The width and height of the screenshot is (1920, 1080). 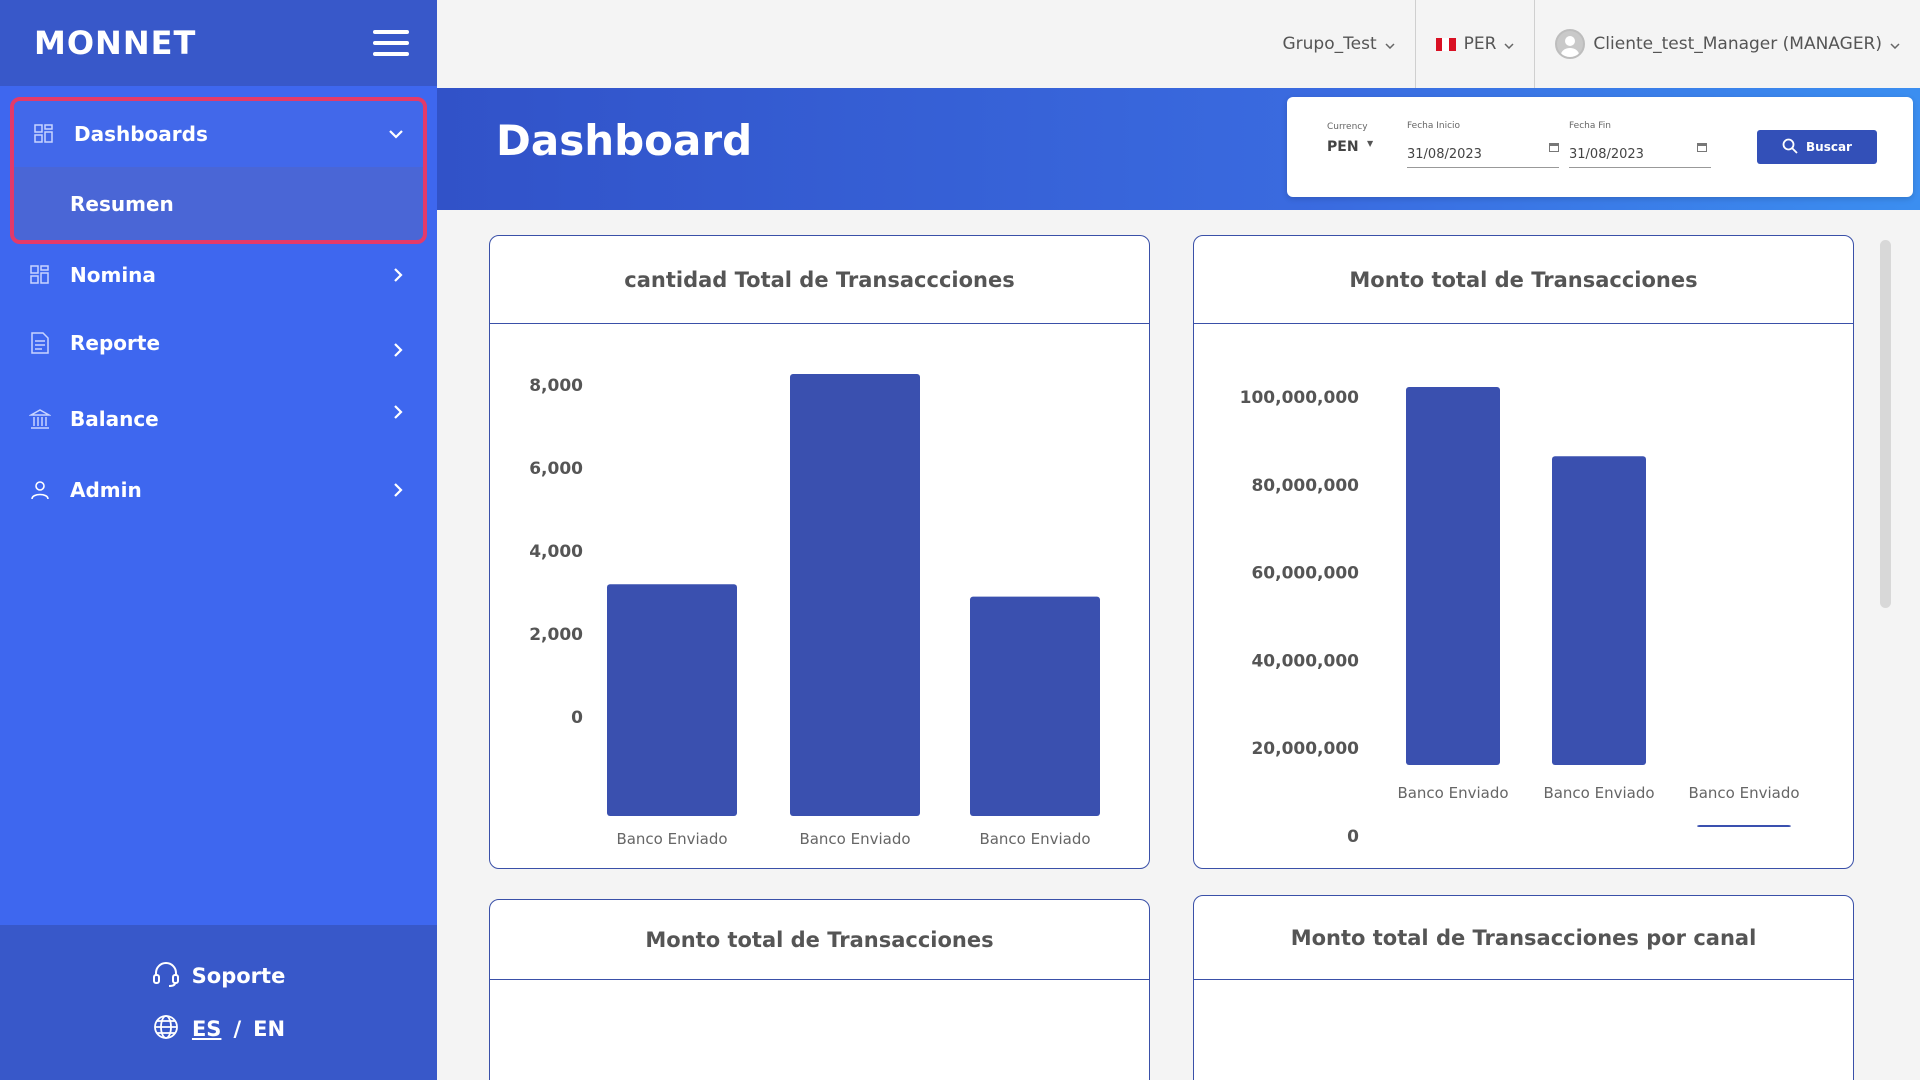 I want to click on group-label: Grupo_Test, so click(x=1329, y=44).